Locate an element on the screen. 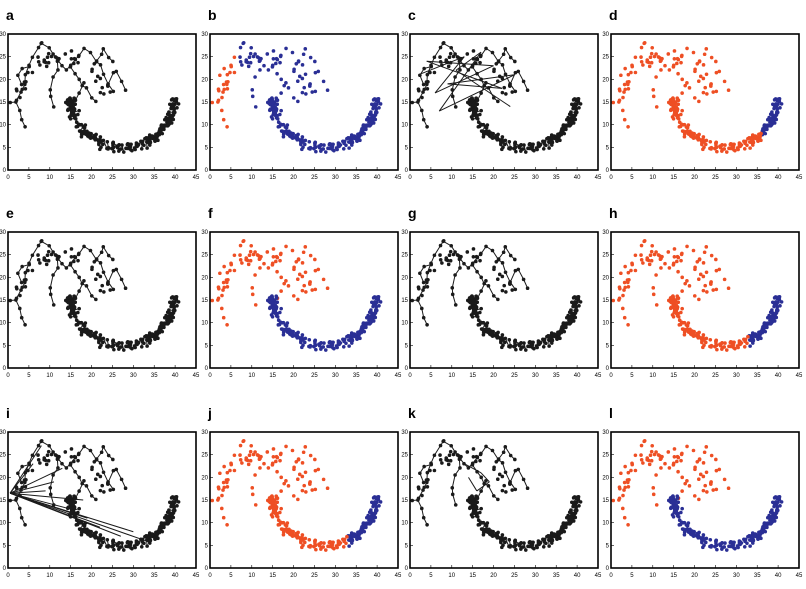 This screenshot has height=589, width=806. points is located at coordinates (94, 295).